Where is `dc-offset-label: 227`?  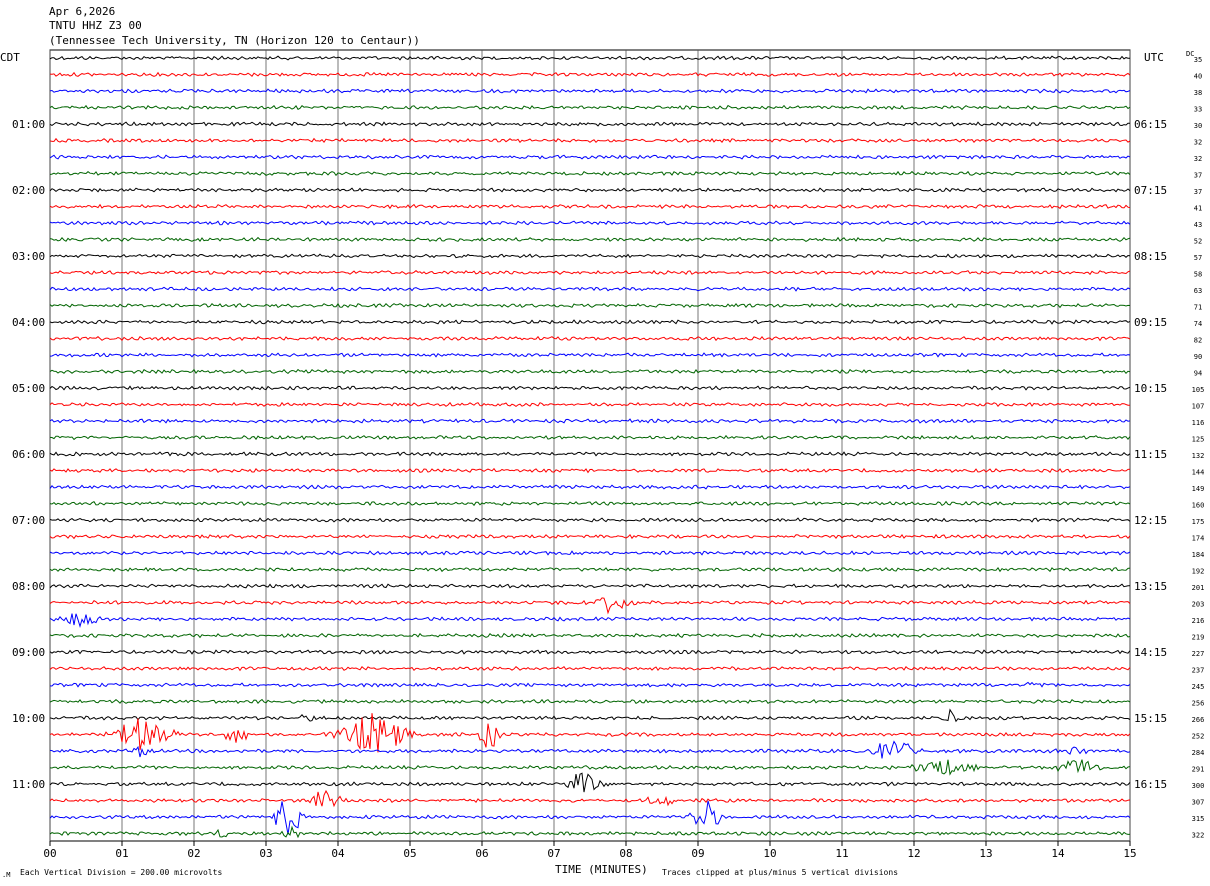
dc-offset-label: 227 is located at coordinates (1198, 654).